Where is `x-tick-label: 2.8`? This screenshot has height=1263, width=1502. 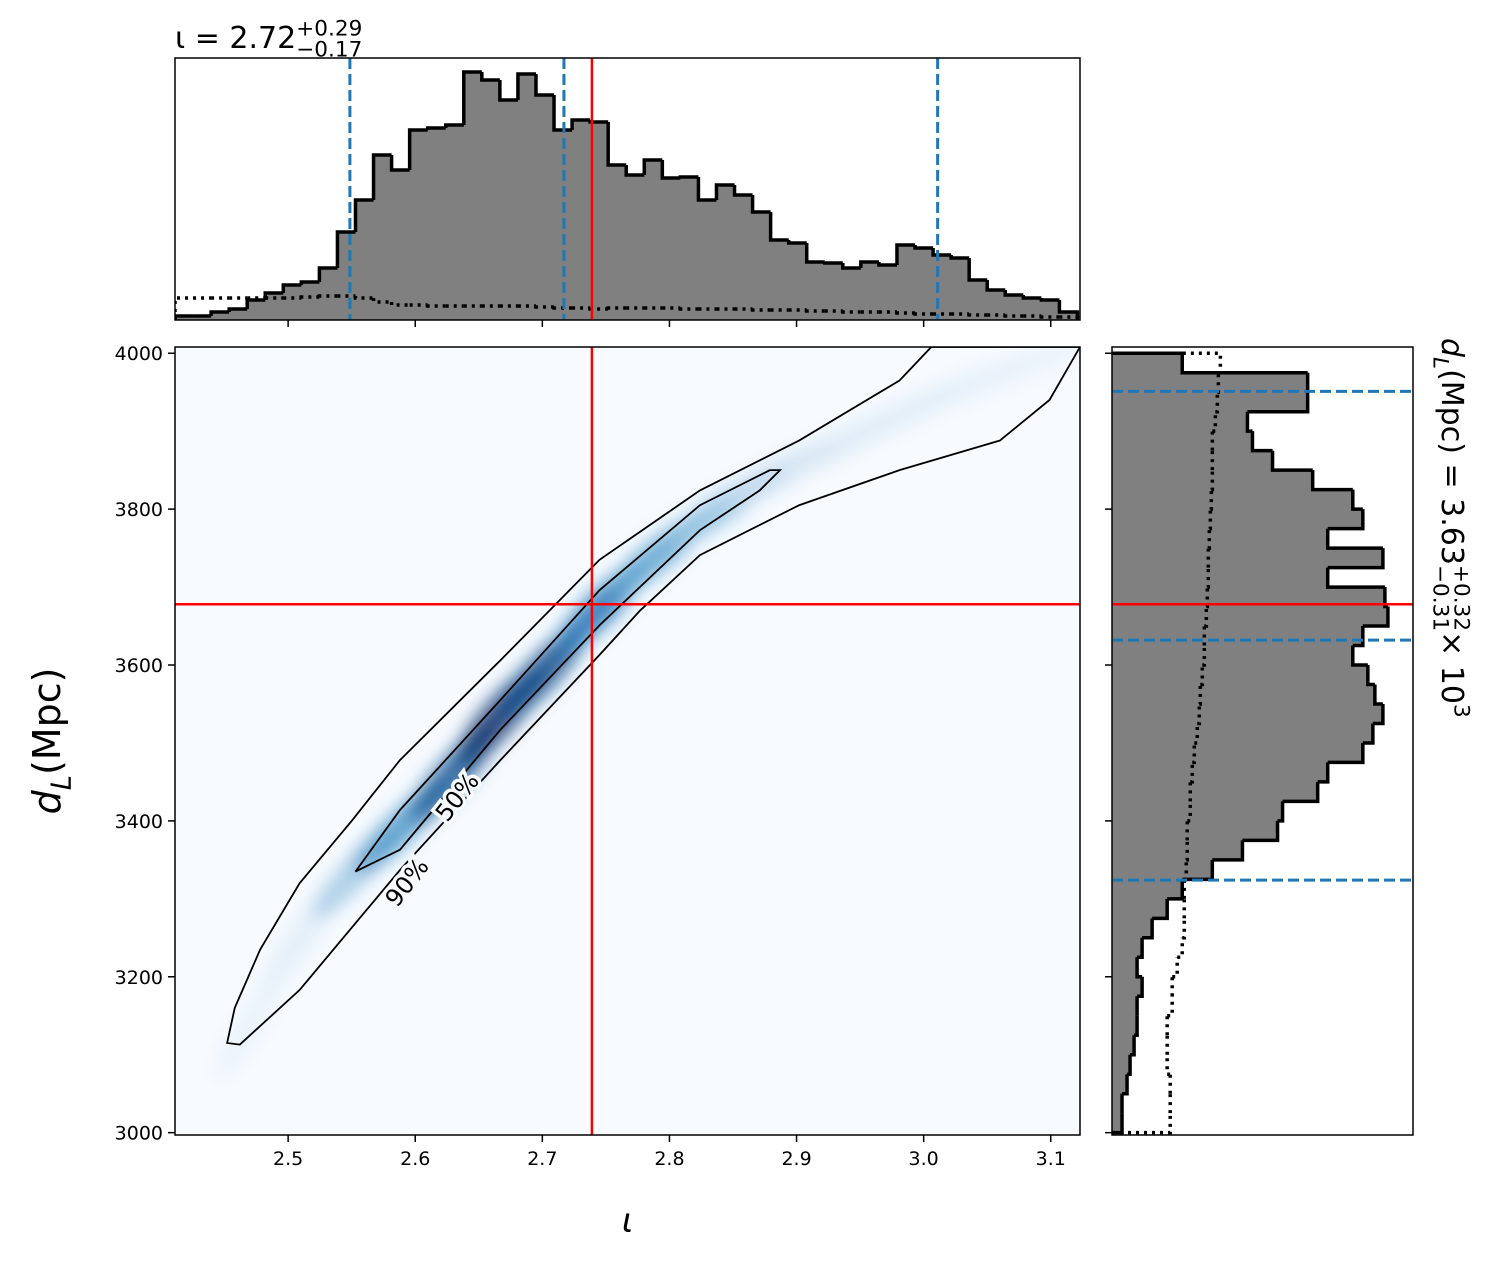
x-tick-label: 2.8 is located at coordinates (669, 1159).